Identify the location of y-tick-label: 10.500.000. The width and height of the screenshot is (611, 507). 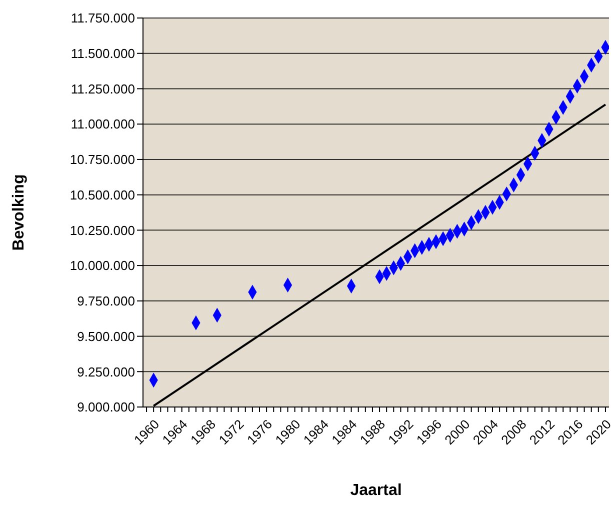
(102, 194).